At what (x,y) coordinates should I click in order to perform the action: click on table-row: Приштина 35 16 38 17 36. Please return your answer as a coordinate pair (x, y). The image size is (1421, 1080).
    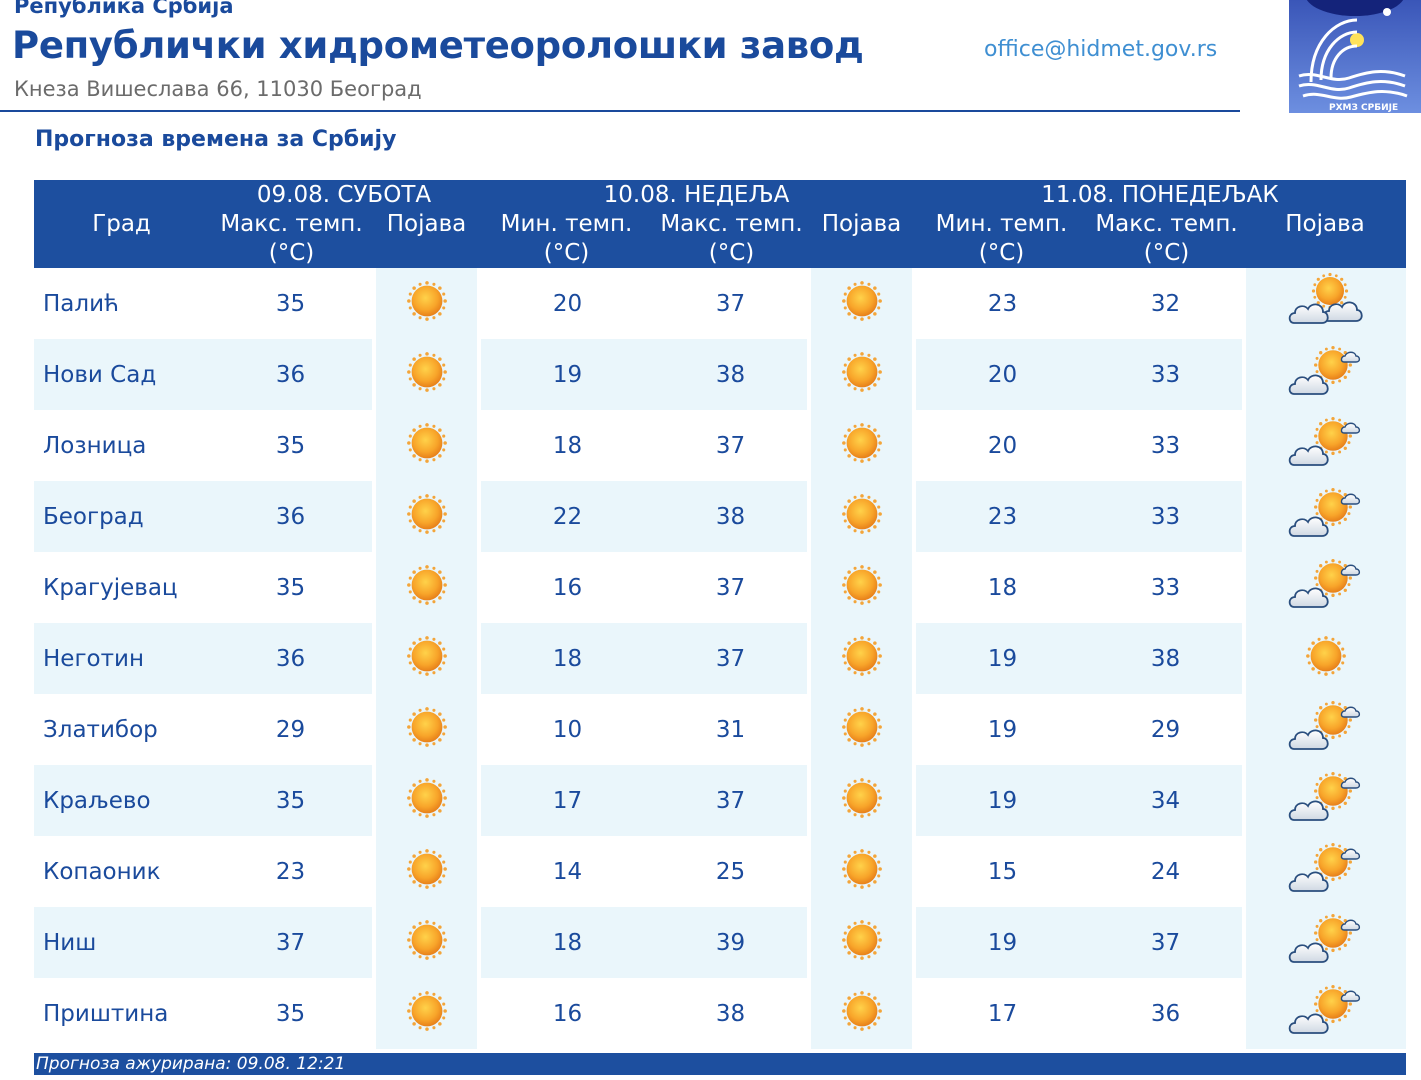
    Looking at the image, I should click on (720, 1013).